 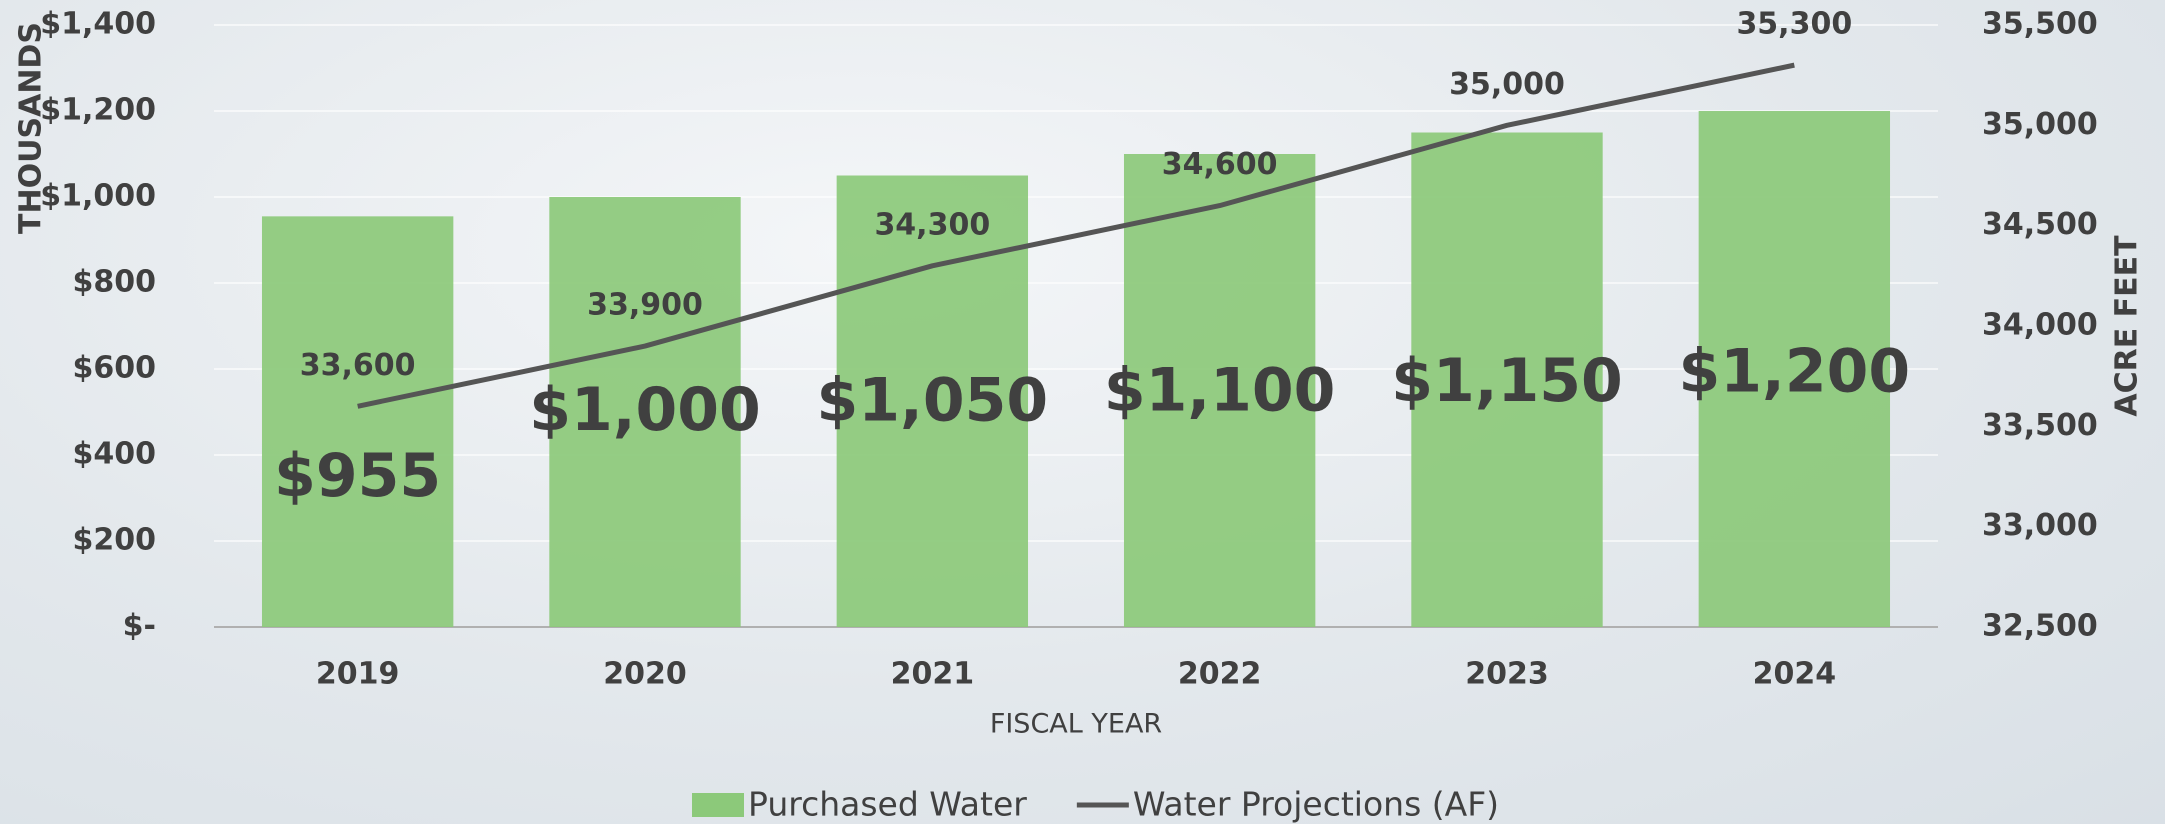 What do you see at coordinates (718, 805) in the screenshot?
I see `legend-swatch` at bounding box center [718, 805].